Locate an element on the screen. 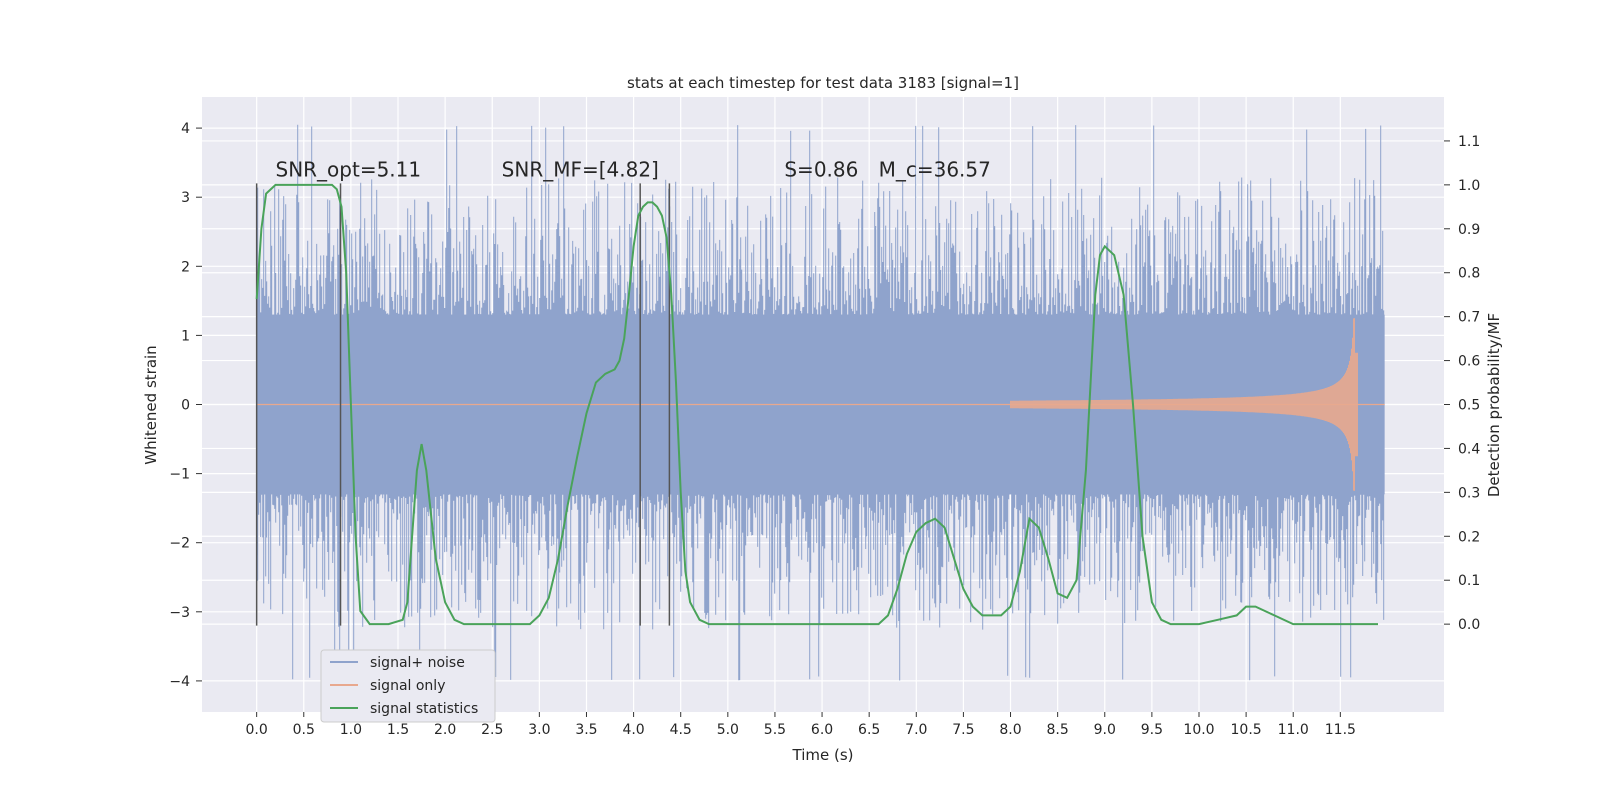 This screenshot has width=1600, height=800. x-tick-label-6: 3.0 is located at coordinates (539, 730).